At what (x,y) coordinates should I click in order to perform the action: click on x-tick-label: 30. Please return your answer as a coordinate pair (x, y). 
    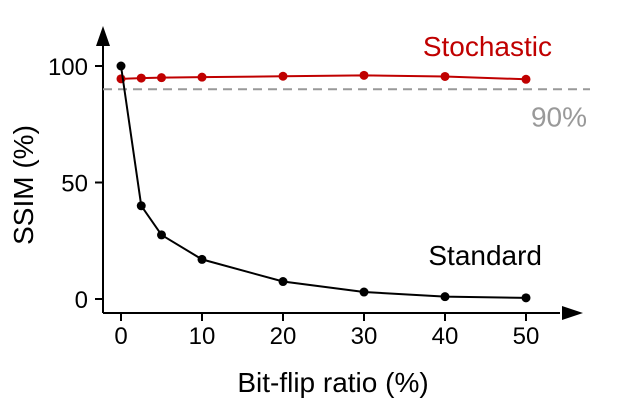
    Looking at the image, I should click on (364, 336).